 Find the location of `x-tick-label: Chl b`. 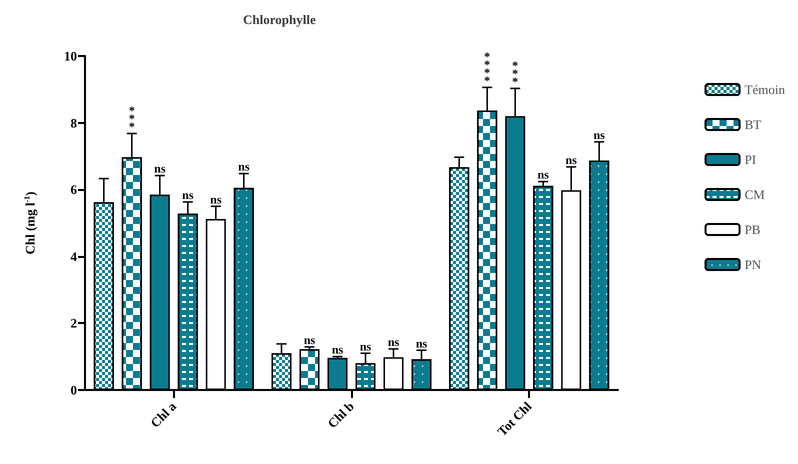

x-tick-label: Chl b is located at coordinates (340, 415).